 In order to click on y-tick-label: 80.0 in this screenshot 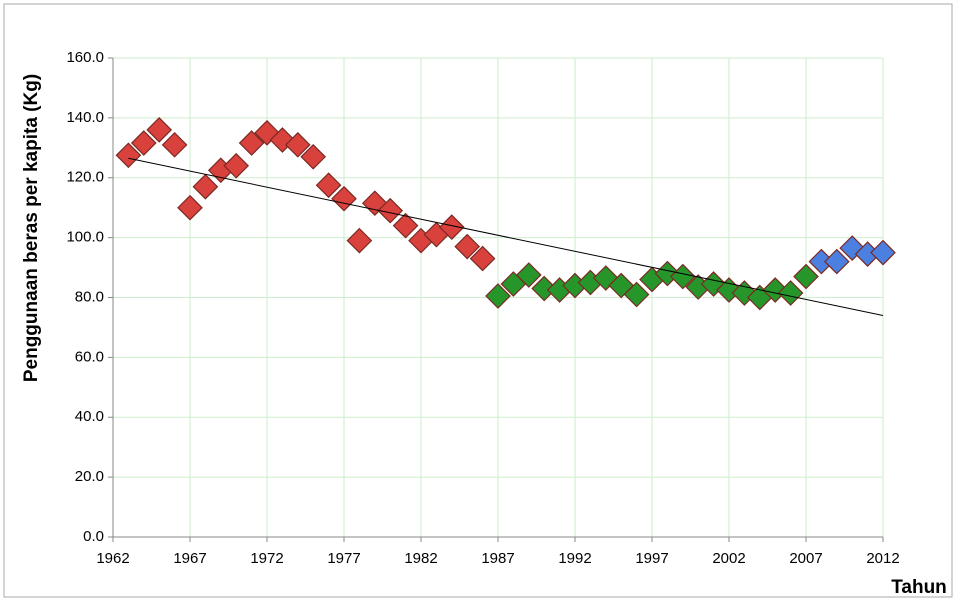, I will do `click(89, 296)`.